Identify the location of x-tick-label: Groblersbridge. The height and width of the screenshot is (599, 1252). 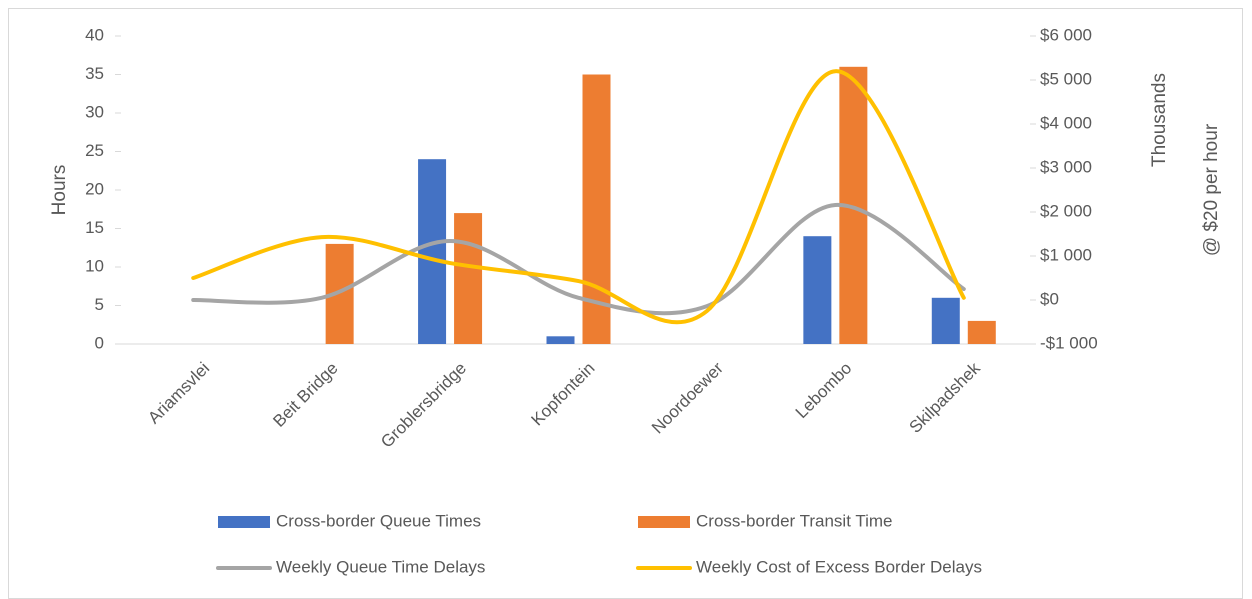
(423, 405).